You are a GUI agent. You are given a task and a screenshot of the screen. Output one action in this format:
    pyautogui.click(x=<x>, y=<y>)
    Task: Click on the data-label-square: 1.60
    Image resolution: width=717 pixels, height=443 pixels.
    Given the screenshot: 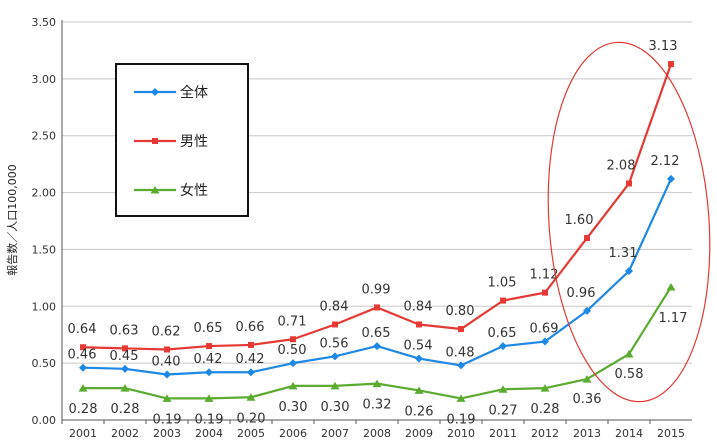 What is the action you would take?
    pyautogui.click(x=579, y=220)
    